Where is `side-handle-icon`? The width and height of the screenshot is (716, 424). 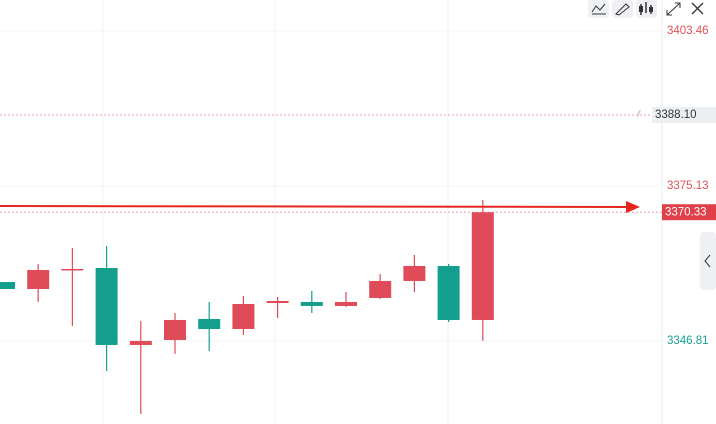 side-handle-icon is located at coordinates (707, 261).